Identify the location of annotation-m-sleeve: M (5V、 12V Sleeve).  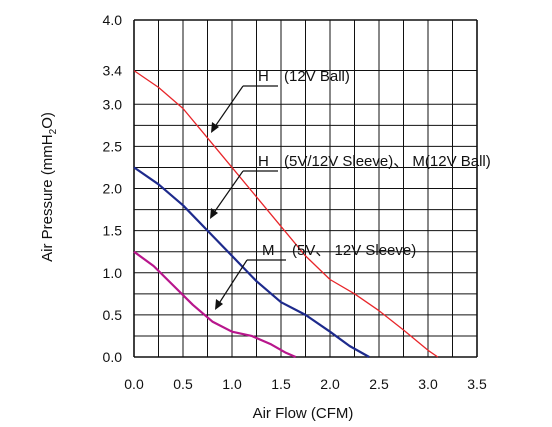
(315, 276).